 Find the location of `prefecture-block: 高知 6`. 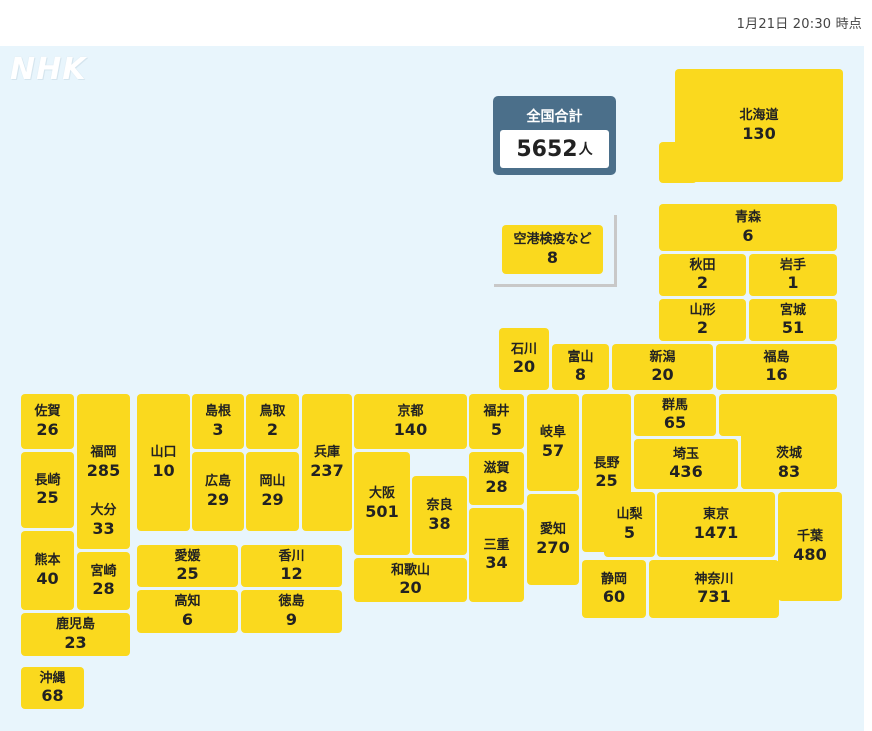

prefecture-block: 高知 6 is located at coordinates (187, 611).